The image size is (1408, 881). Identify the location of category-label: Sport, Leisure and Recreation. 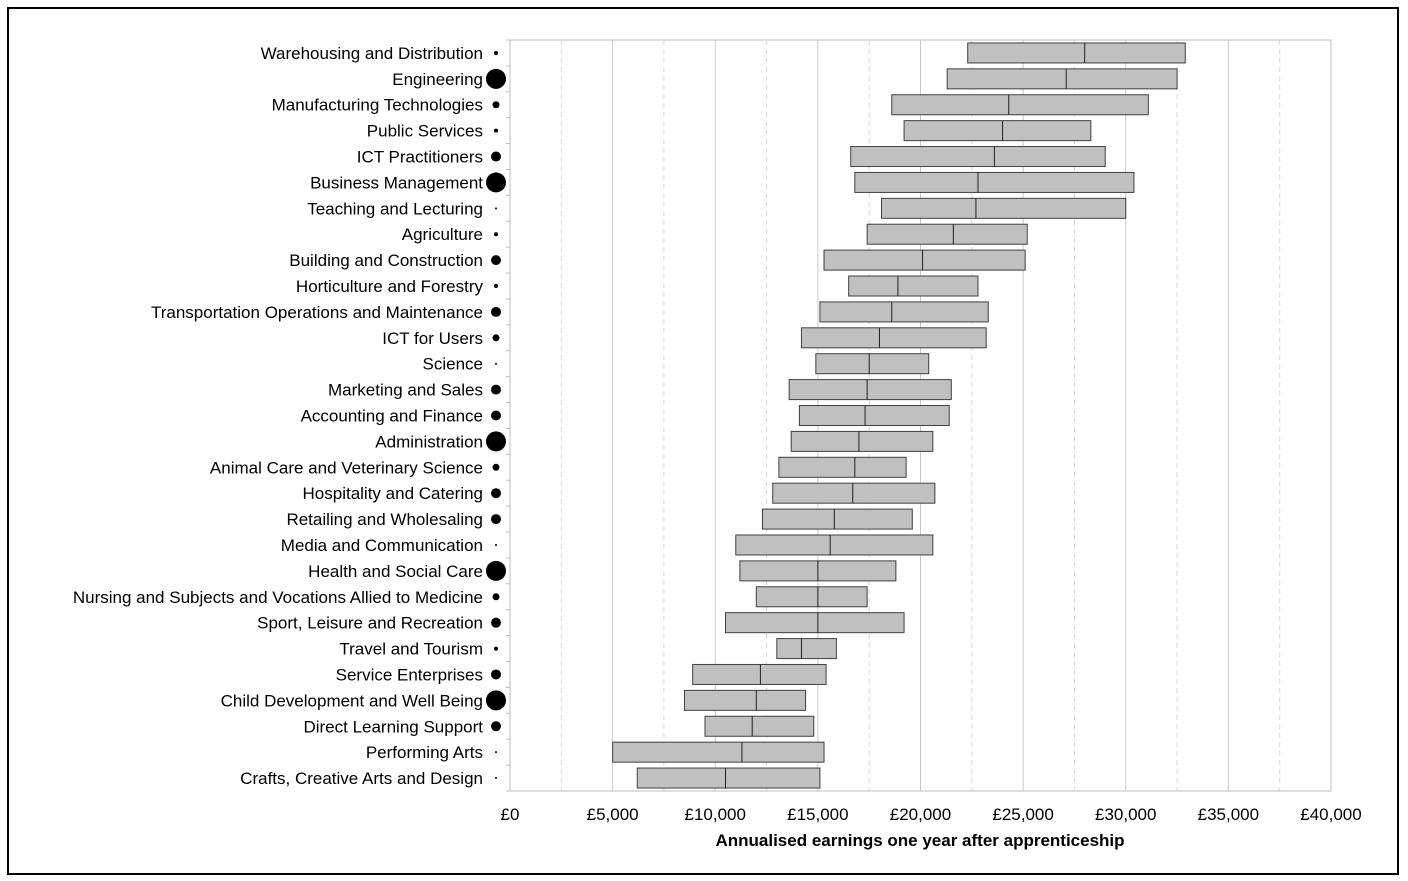
(370, 623).